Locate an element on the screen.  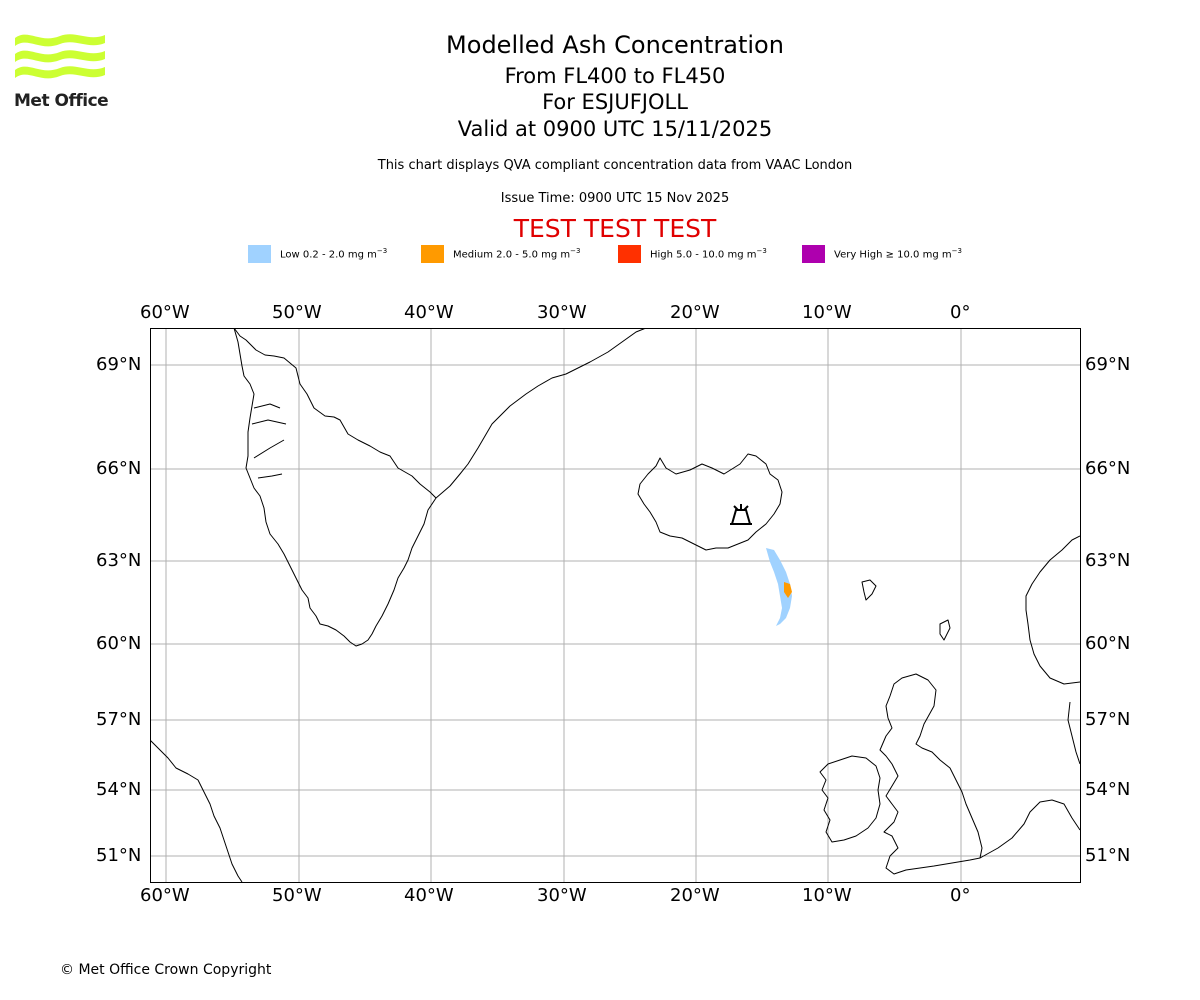
ash-plume is located at coordinates (779, 587).